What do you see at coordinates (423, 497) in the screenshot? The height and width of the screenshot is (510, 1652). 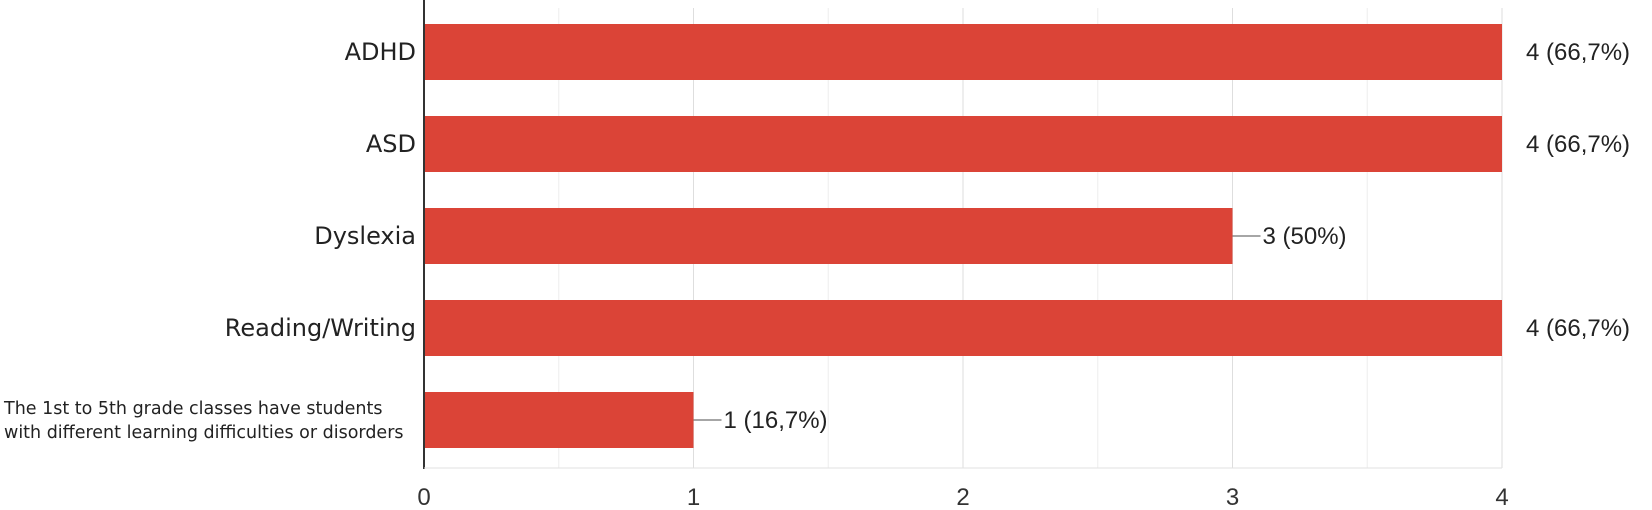 I see `x-tick-label: 0` at bounding box center [423, 497].